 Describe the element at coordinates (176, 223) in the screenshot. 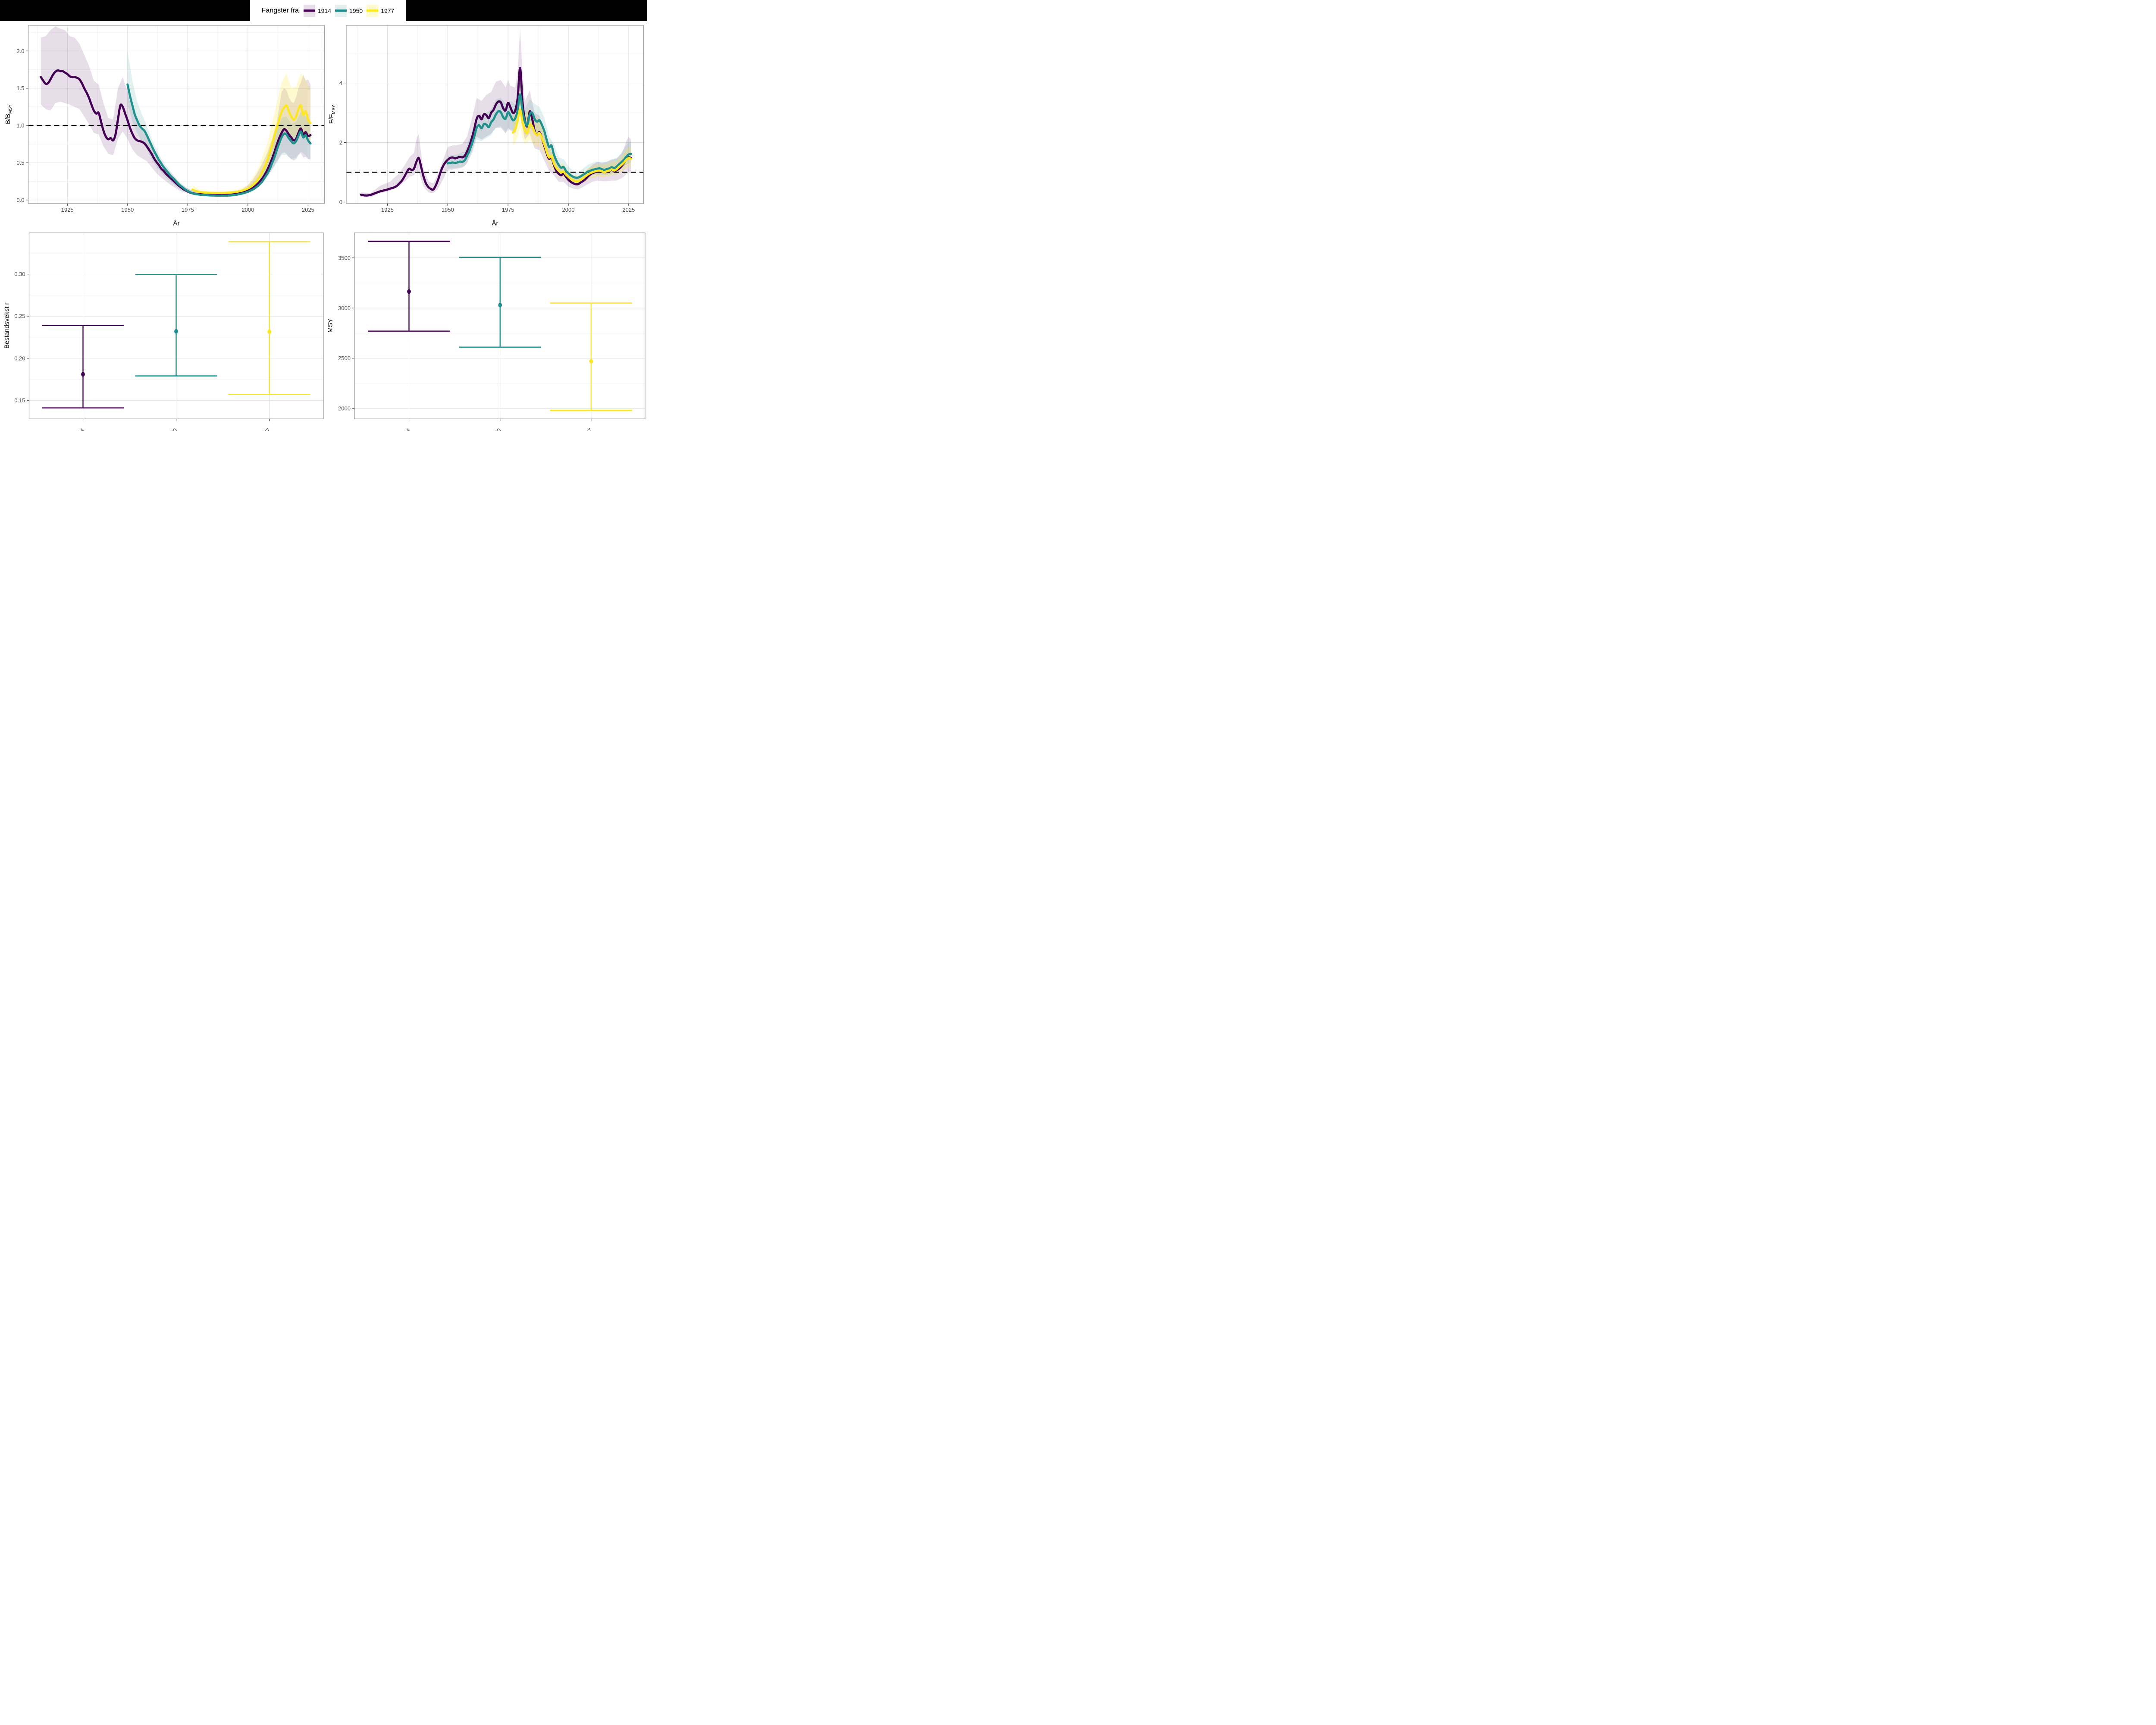

I see `x-axis-title-ar-left: År` at that location.